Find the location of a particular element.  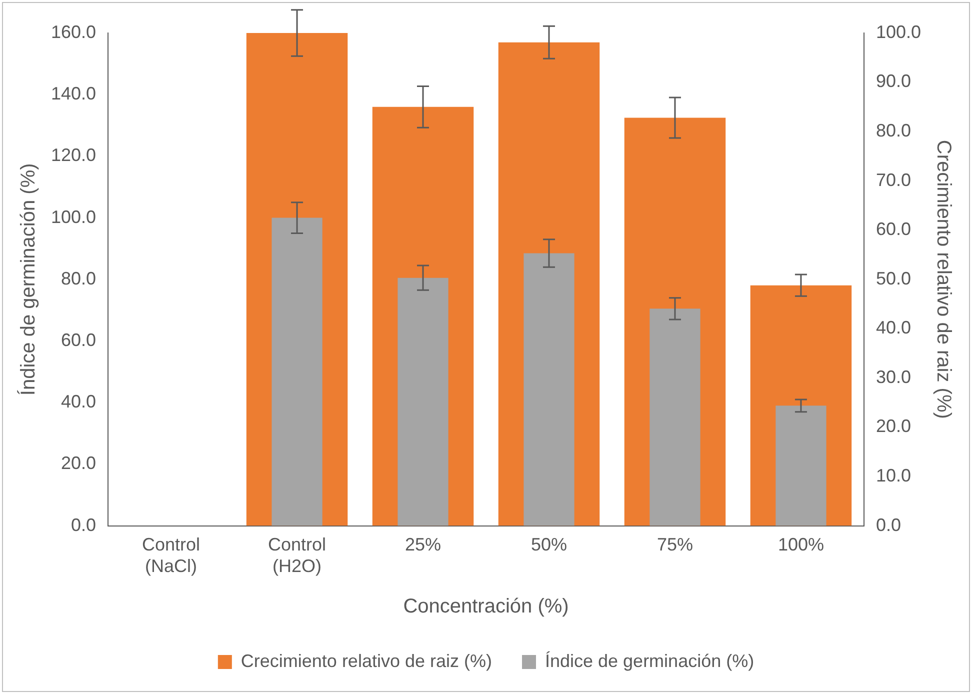

y2-tick-label: 60.0 is located at coordinates (894, 229).